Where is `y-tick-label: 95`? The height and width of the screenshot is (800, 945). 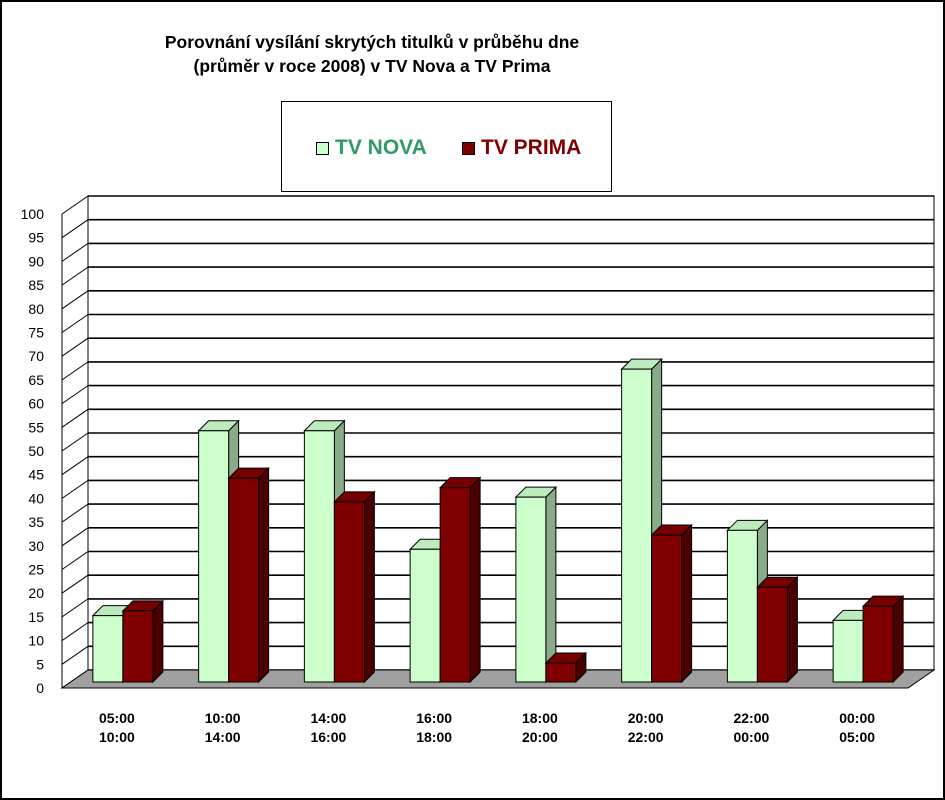 y-tick-label: 95 is located at coordinates (36, 238).